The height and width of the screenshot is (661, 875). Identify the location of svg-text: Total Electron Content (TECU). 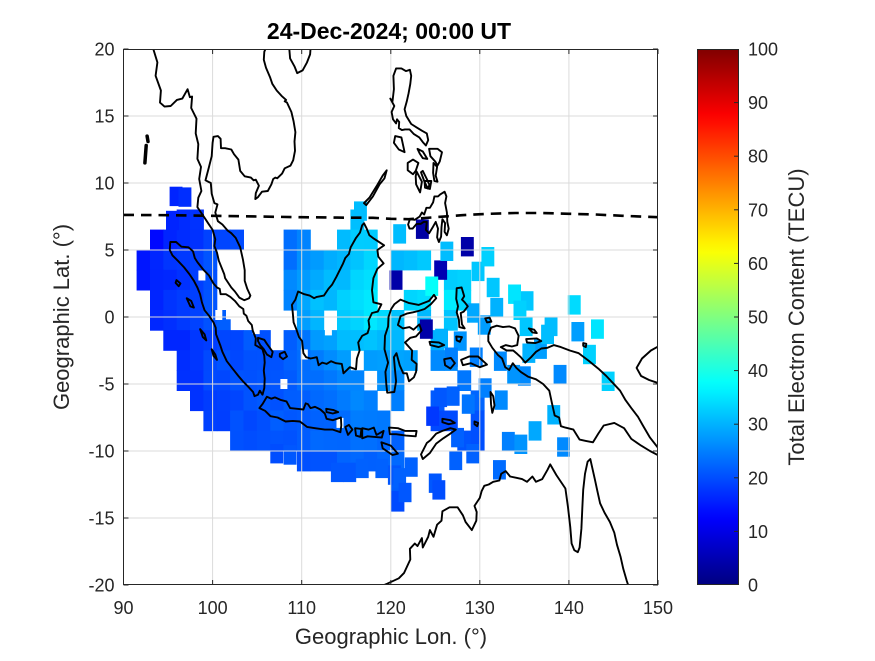
(796, 316).